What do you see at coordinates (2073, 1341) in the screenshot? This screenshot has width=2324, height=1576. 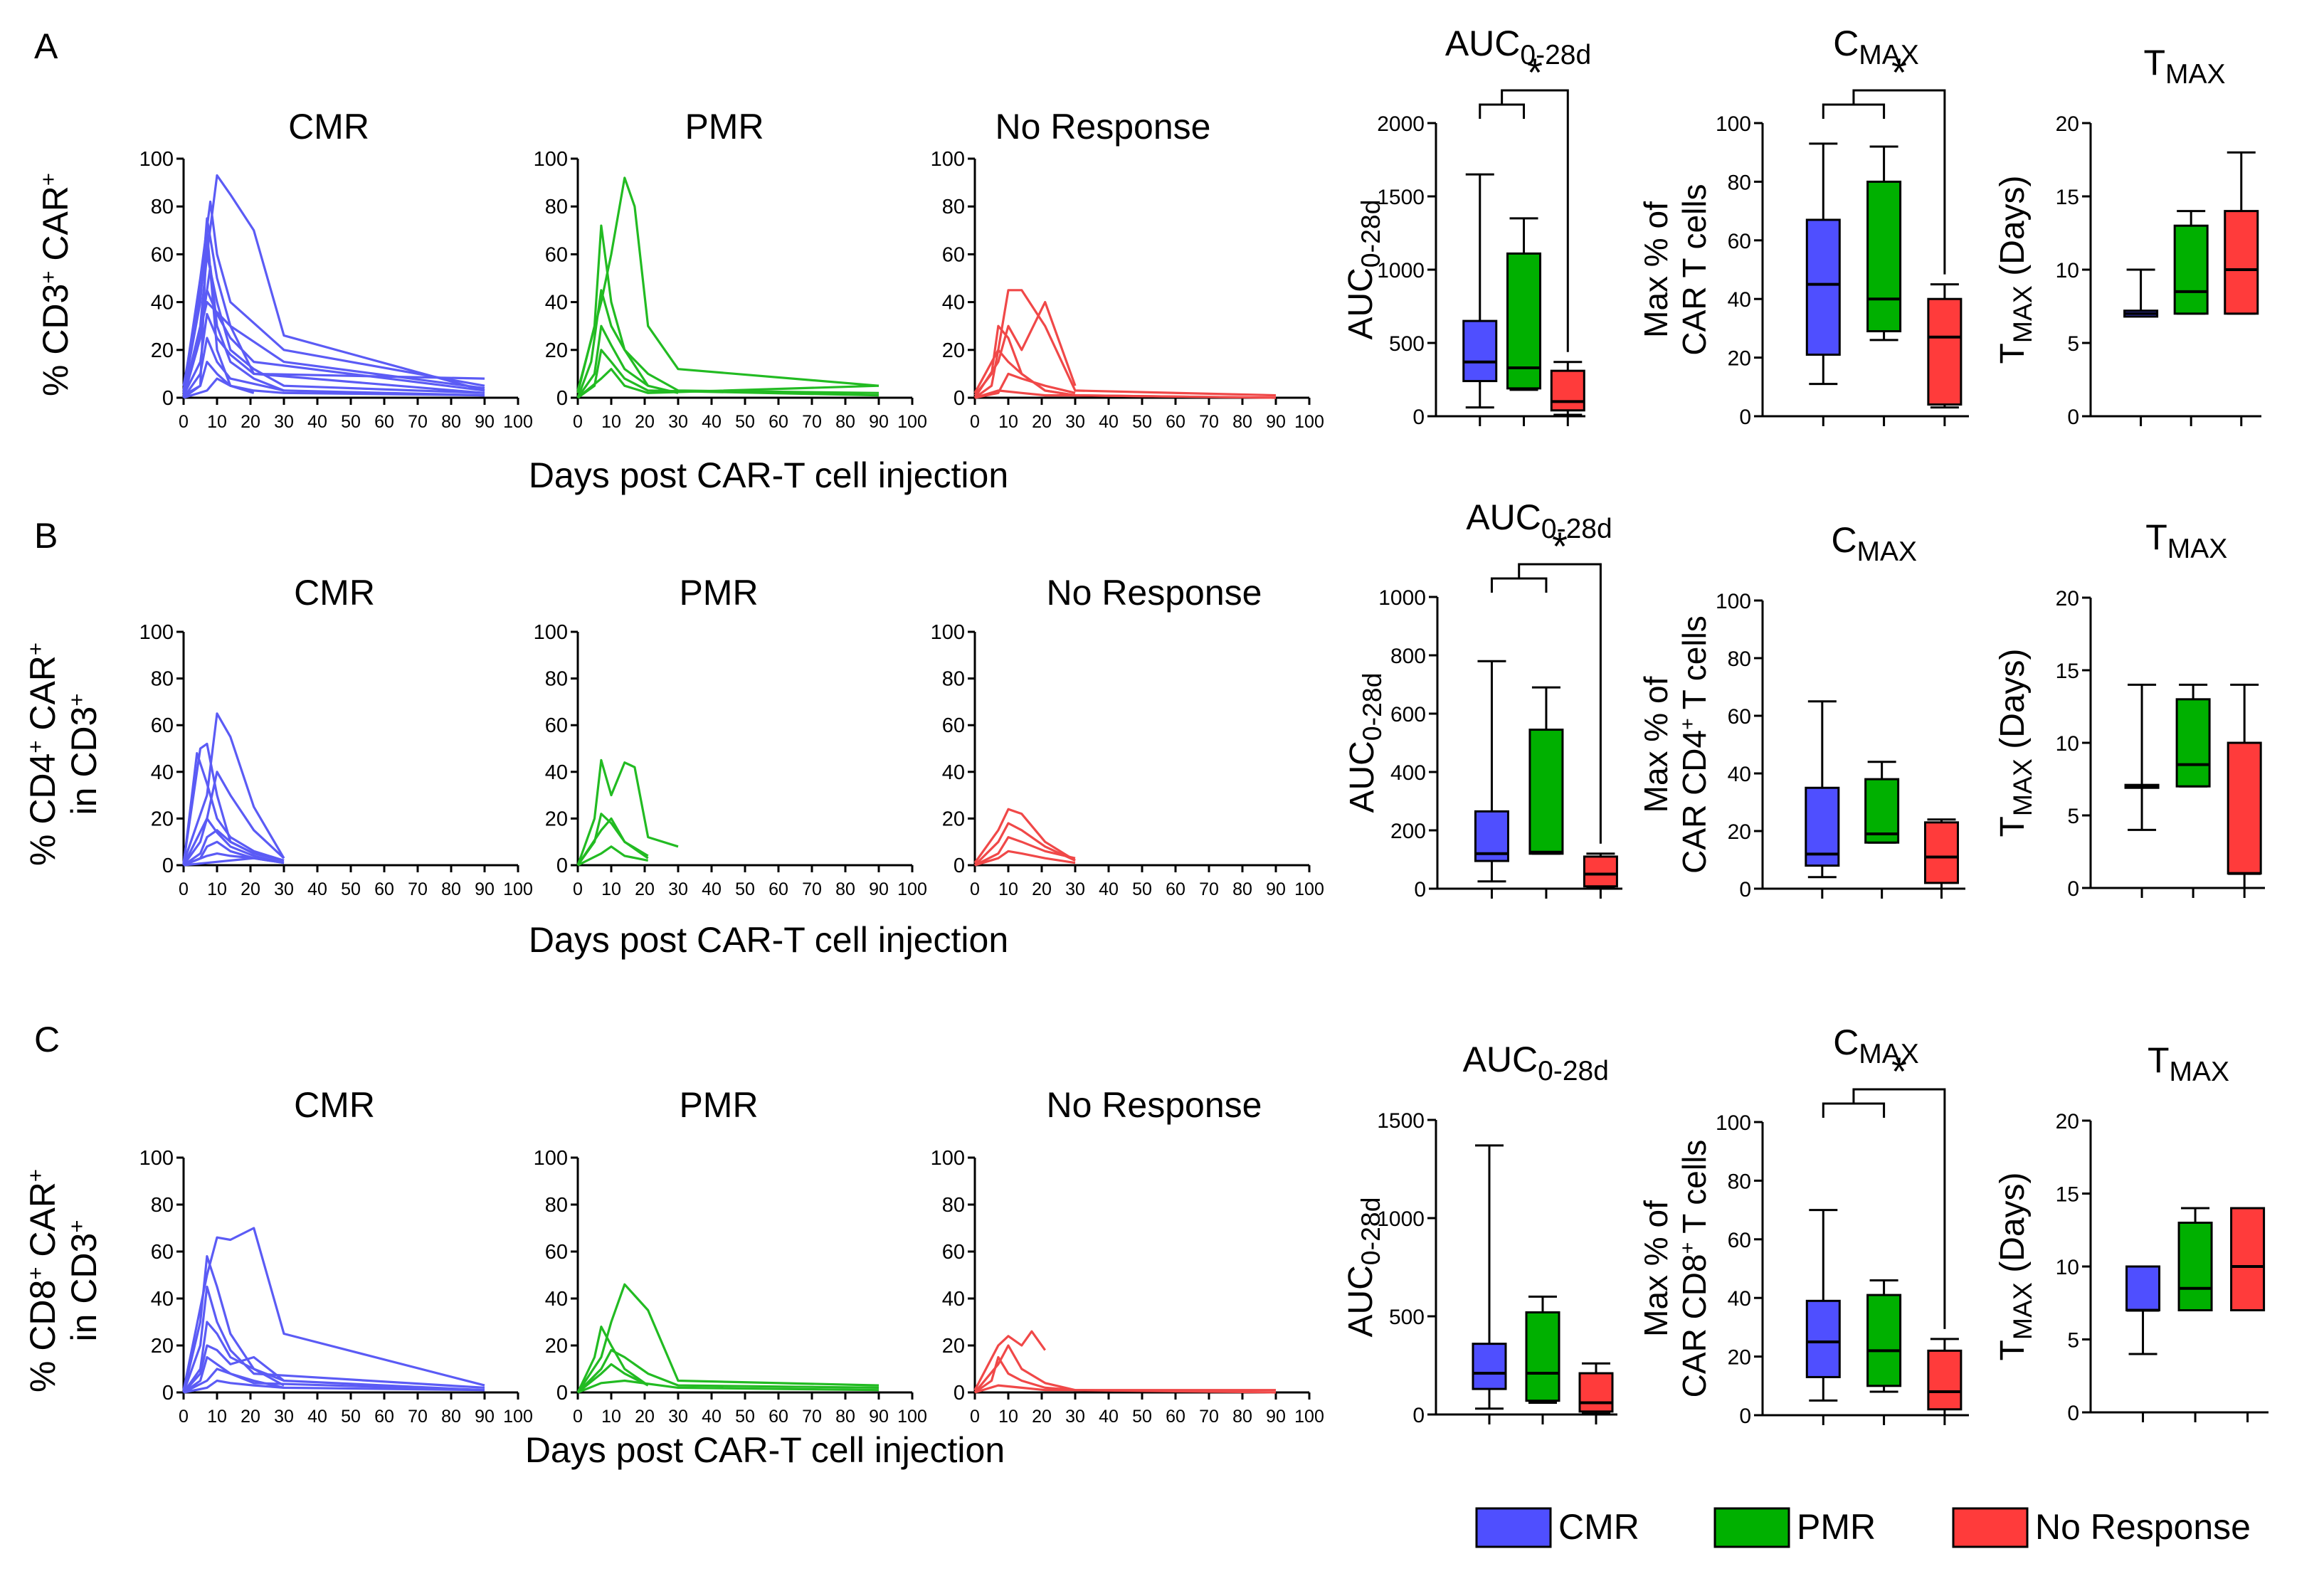 I see `y-tick-label: 5` at bounding box center [2073, 1341].